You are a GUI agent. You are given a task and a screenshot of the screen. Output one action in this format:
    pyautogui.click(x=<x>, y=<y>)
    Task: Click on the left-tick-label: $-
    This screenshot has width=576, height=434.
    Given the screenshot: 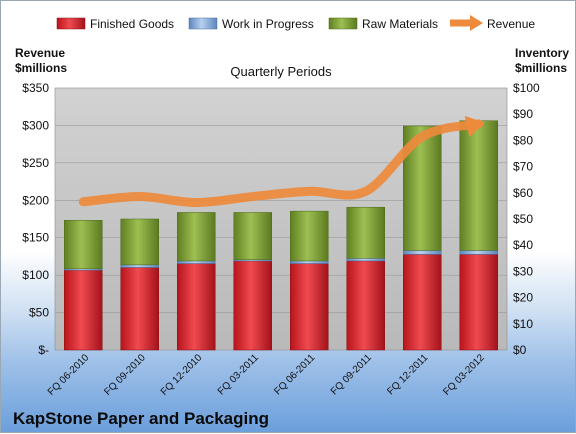 What is the action you would take?
    pyautogui.click(x=43, y=350)
    